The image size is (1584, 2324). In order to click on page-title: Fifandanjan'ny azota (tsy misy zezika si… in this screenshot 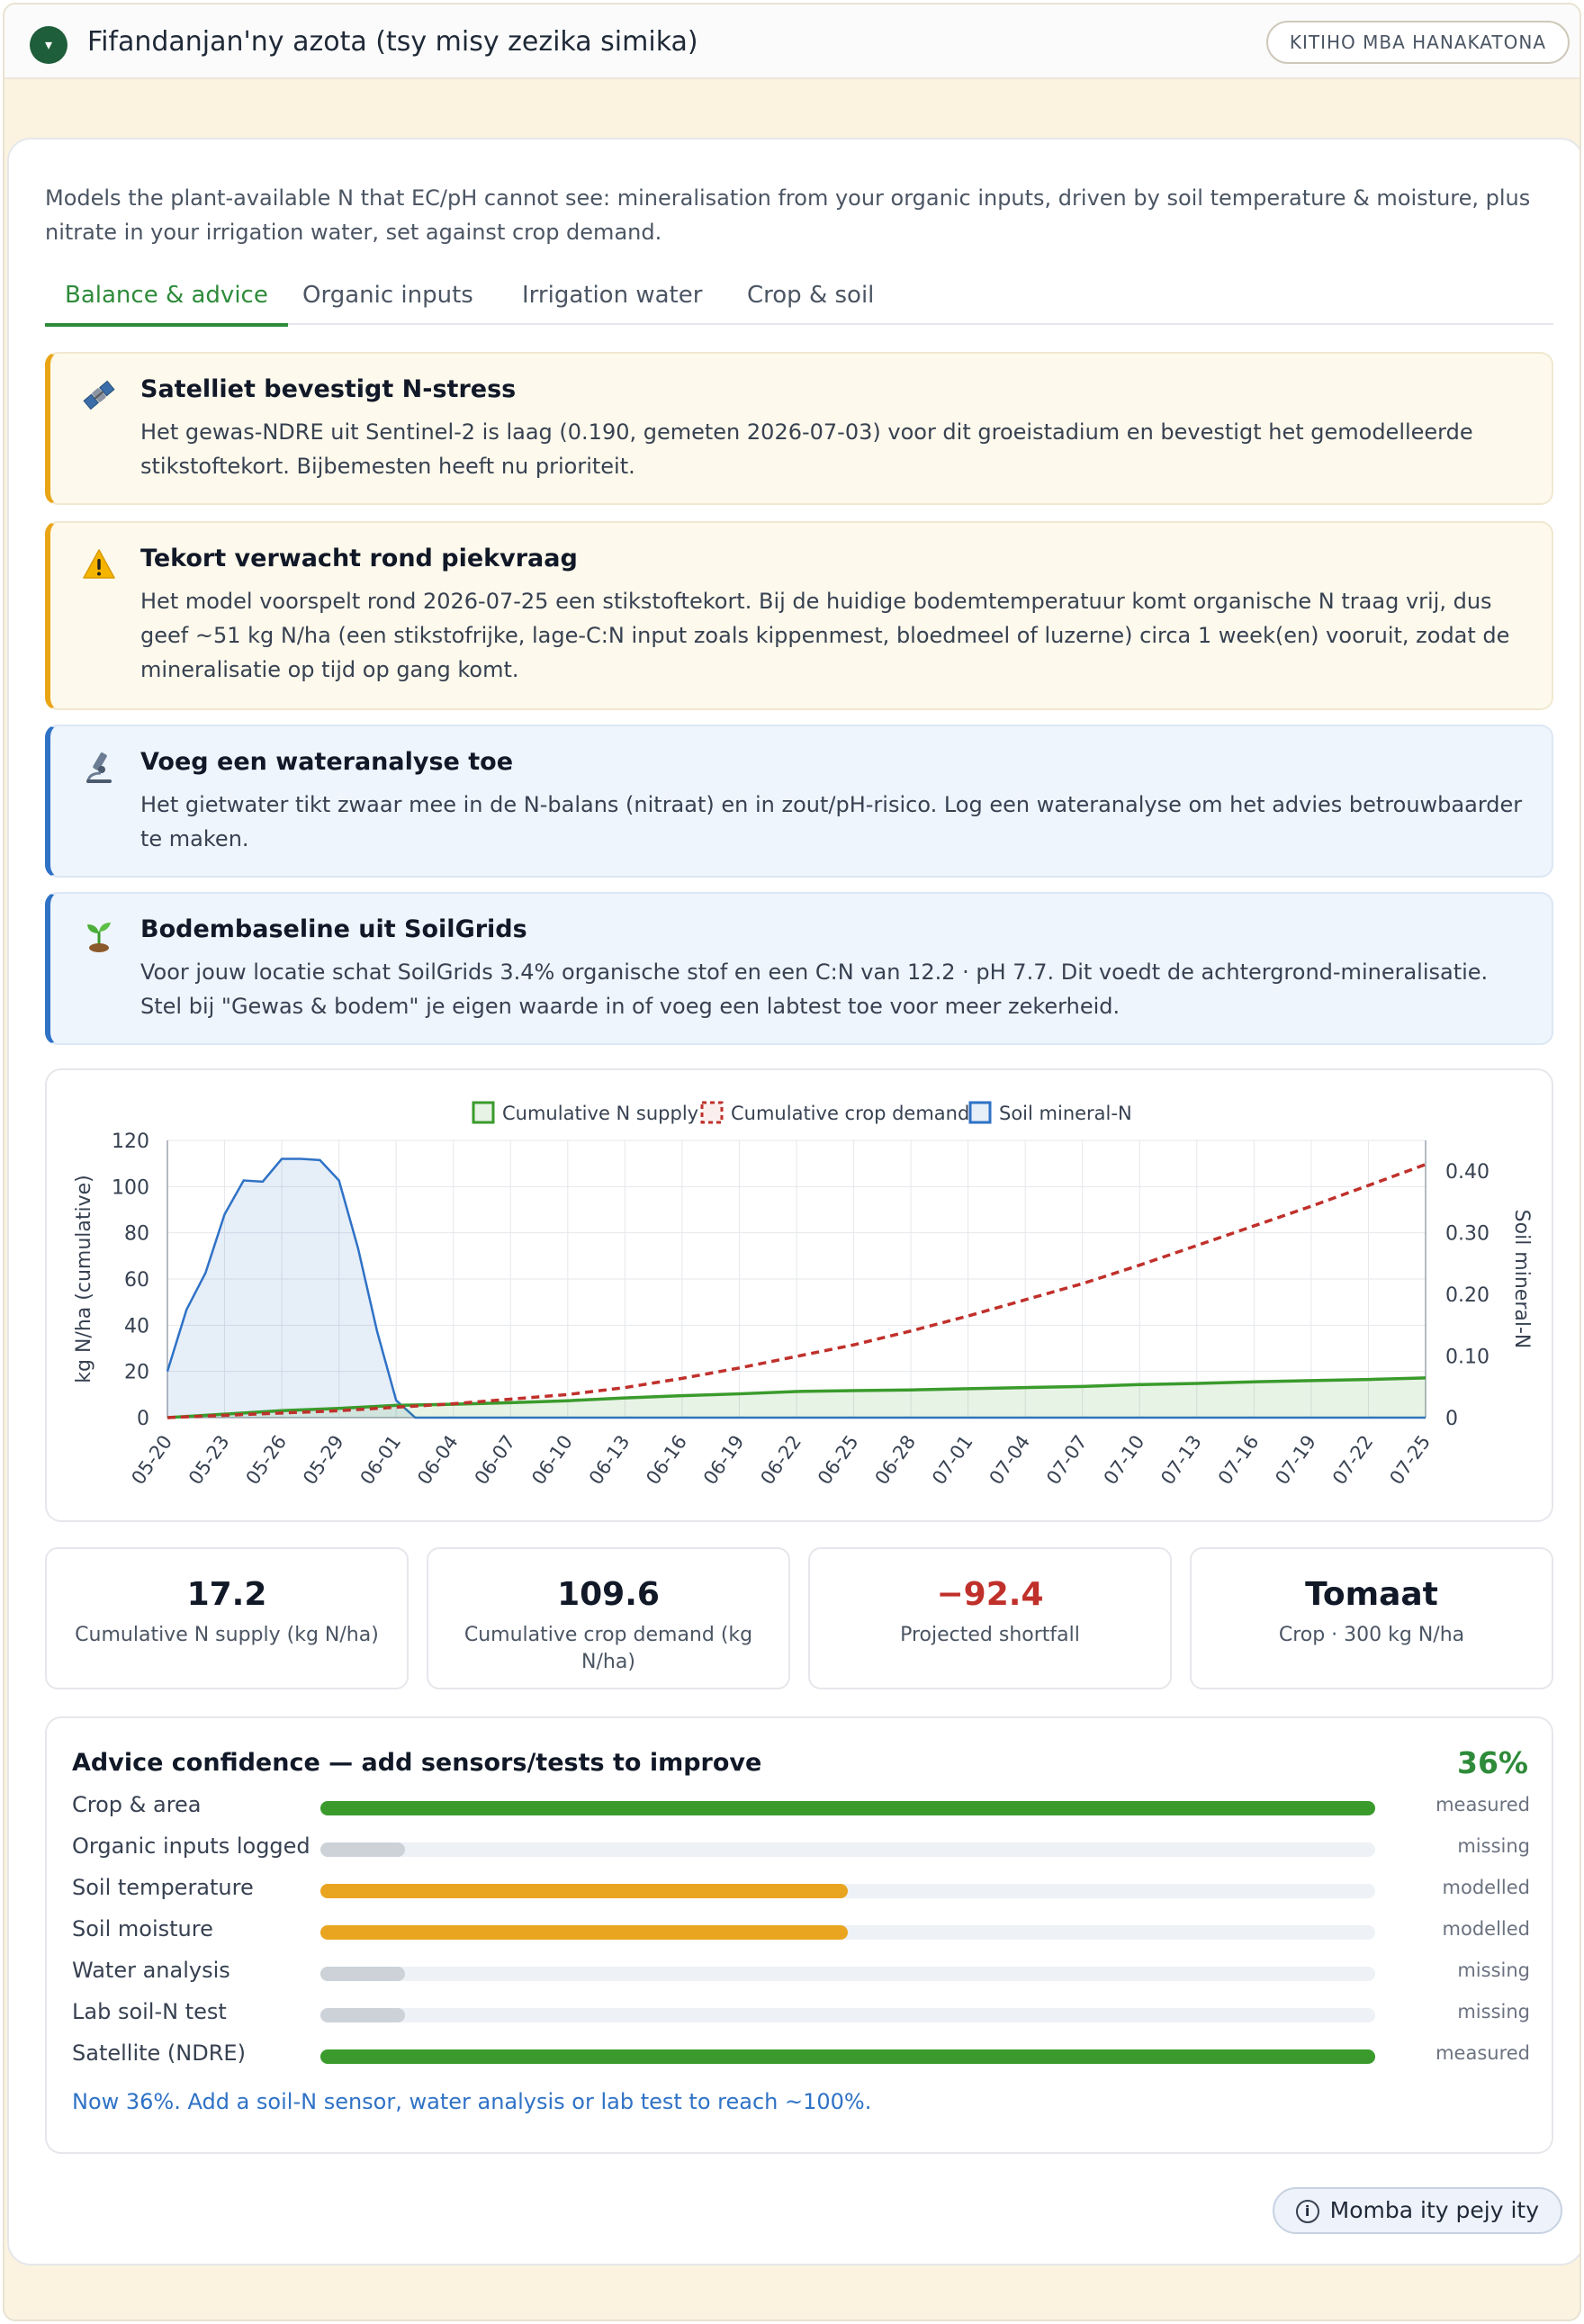, I will do `click(393, 42)`.